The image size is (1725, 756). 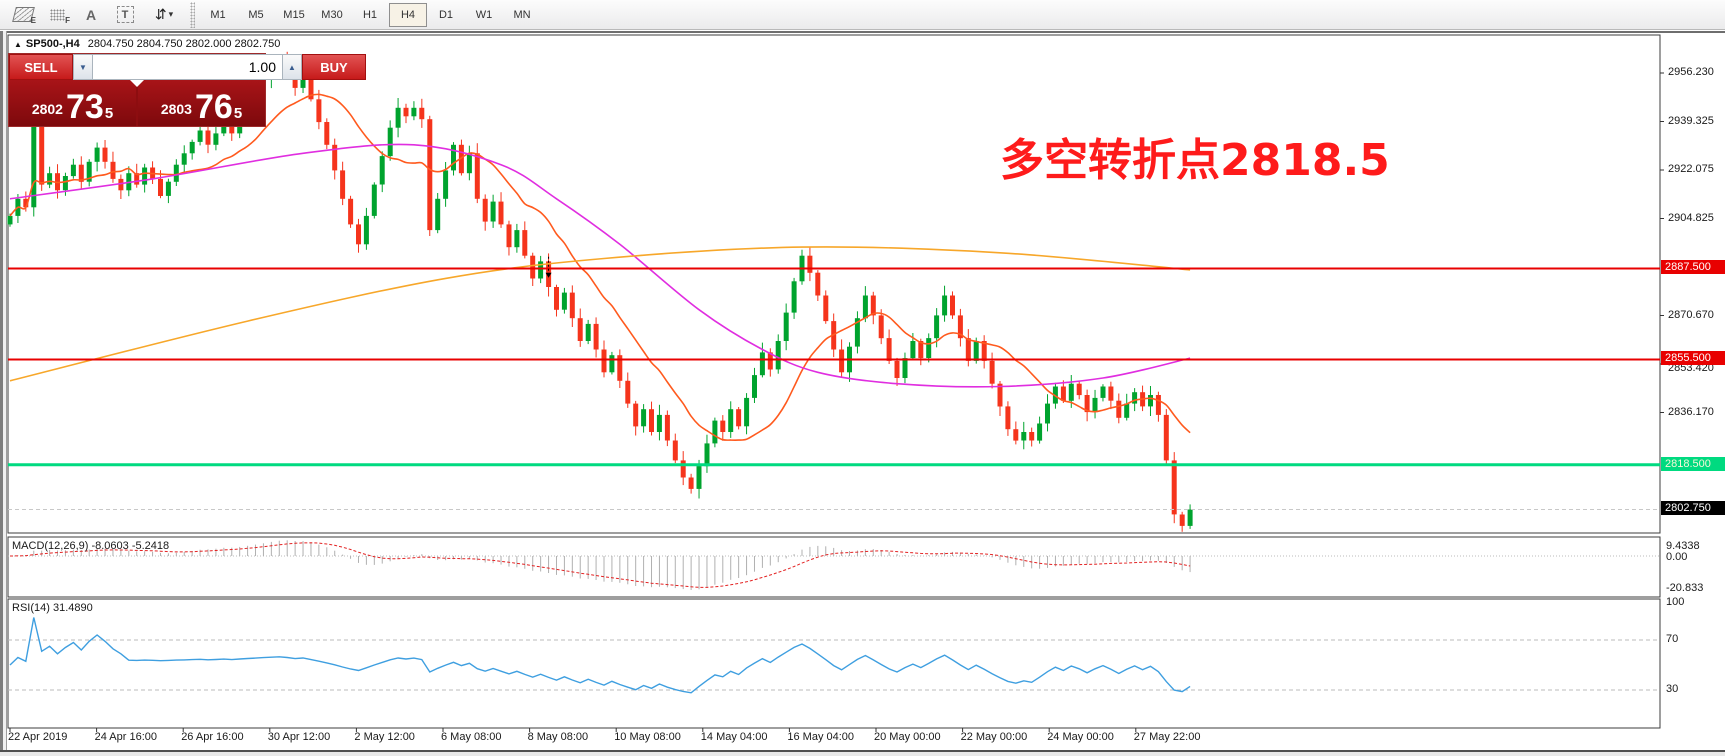 I want to click on macd-indicator-label: MACD(12,26,9) -8.0603 -5.2418, so click(x=91, y=546).